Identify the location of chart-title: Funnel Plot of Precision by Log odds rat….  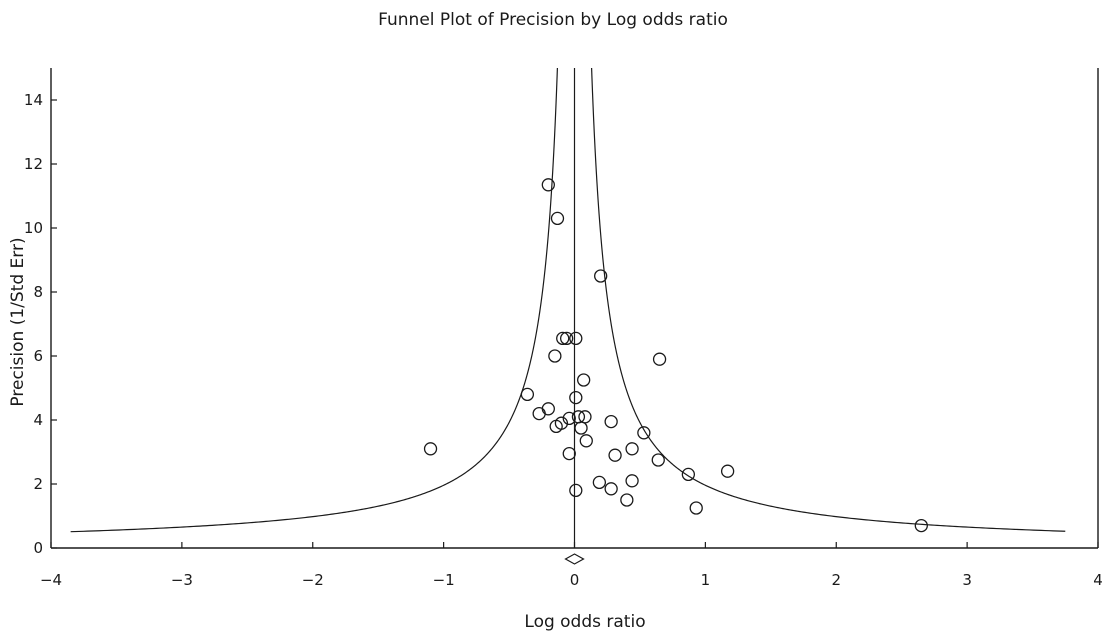
(553, 20).